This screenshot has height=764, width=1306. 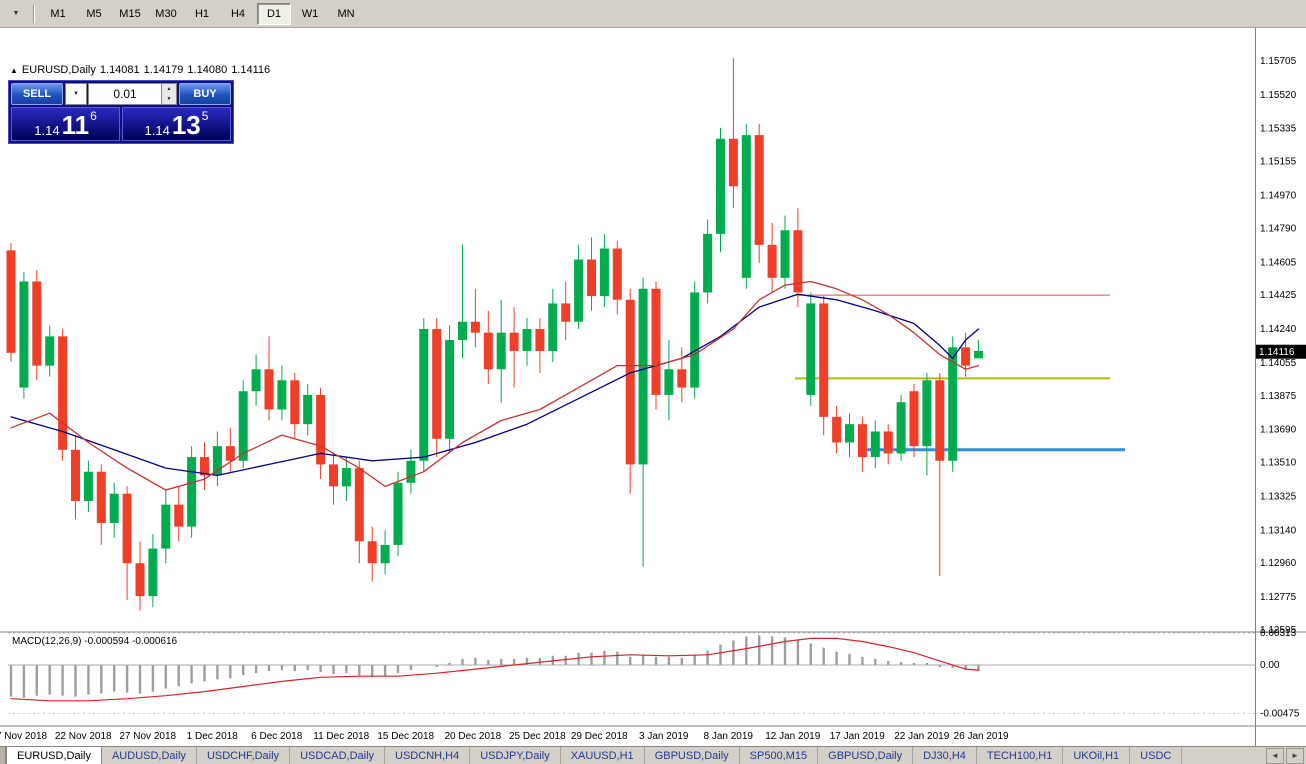 I want to click on timeframe-button-m15: M15, so click(x=130, y=13).